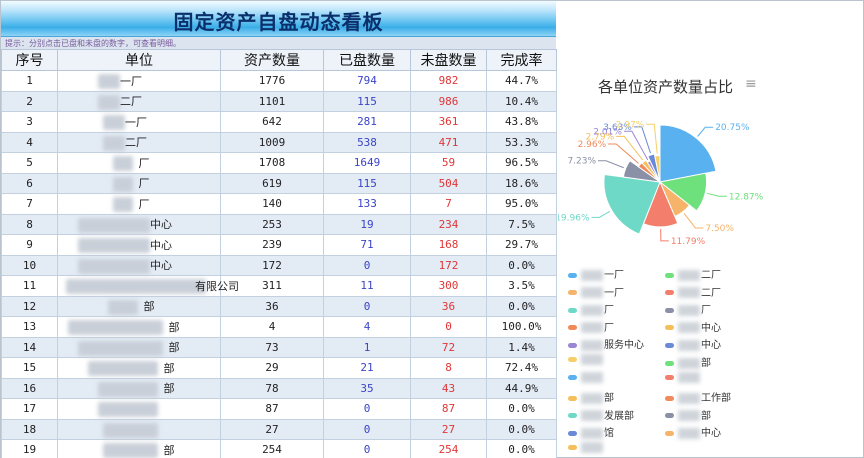 The height and width of the screenshot is (458, 864). I want to click on uncounted-count-link: 300, so click(448, 286).